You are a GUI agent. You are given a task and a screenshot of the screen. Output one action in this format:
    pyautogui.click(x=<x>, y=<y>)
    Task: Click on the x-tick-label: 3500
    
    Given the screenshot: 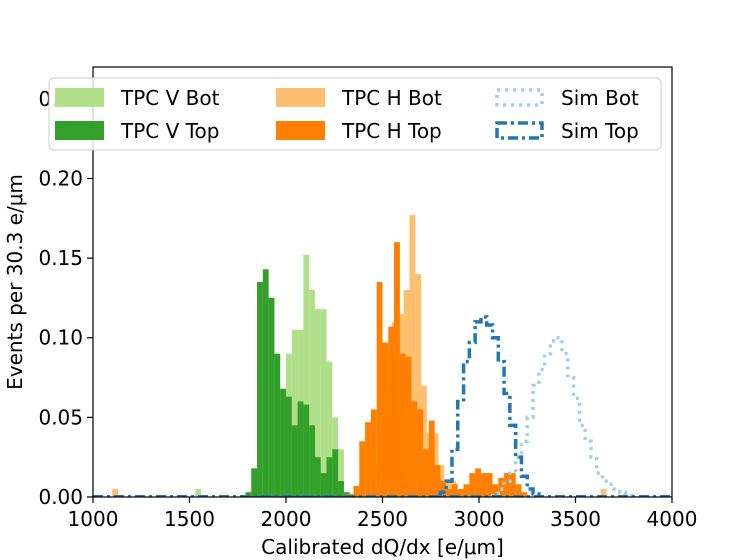 What is the action you would take?
    pyautogui.click(x=575, y=519)
    